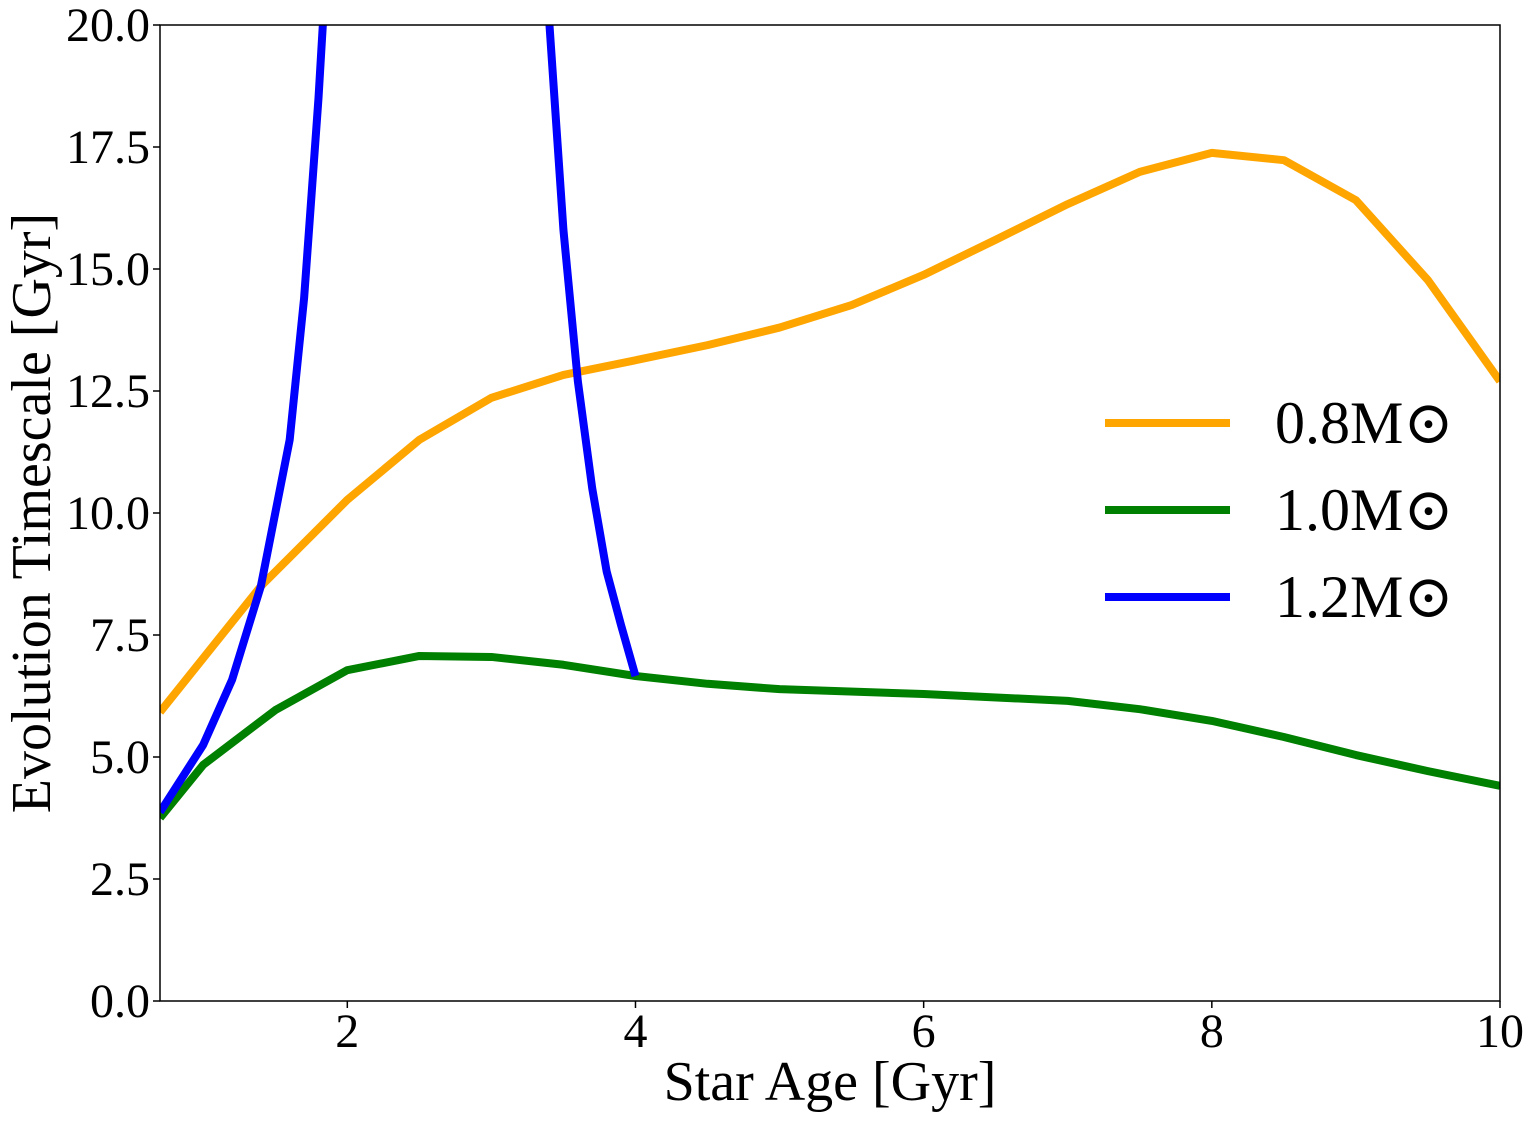 The image size is (1532, 1121). What do you see at coordinates (120, 879) in the screenshot?
I see `y-tick-label: 2.5` at bounding box center [120, 879].